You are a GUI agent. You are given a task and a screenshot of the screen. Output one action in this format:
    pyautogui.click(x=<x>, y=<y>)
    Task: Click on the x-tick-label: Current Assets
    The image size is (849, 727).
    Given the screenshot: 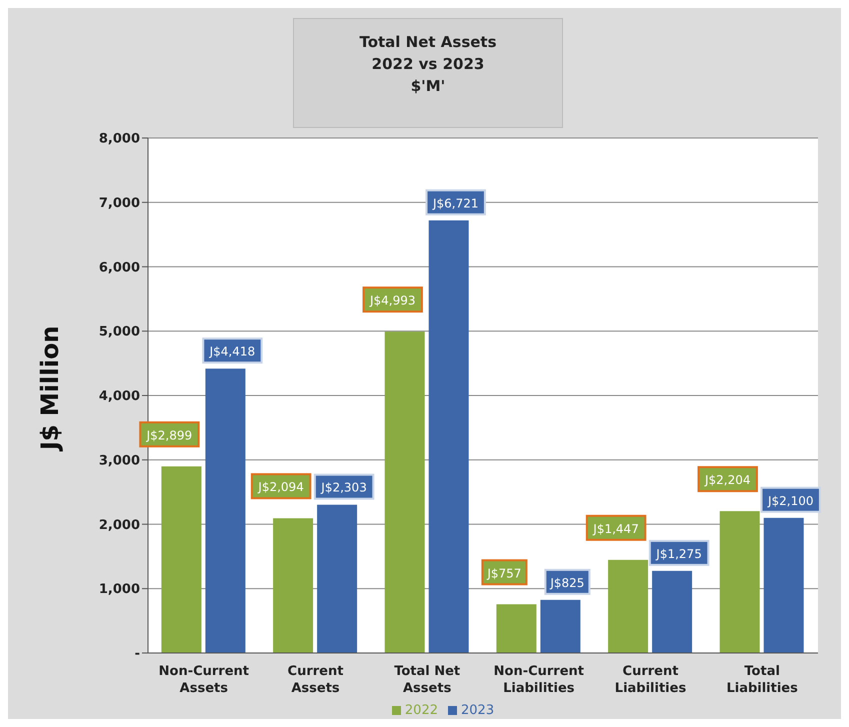 What is the action you would take?
    pyautogui.click(x=316, y=680)
    